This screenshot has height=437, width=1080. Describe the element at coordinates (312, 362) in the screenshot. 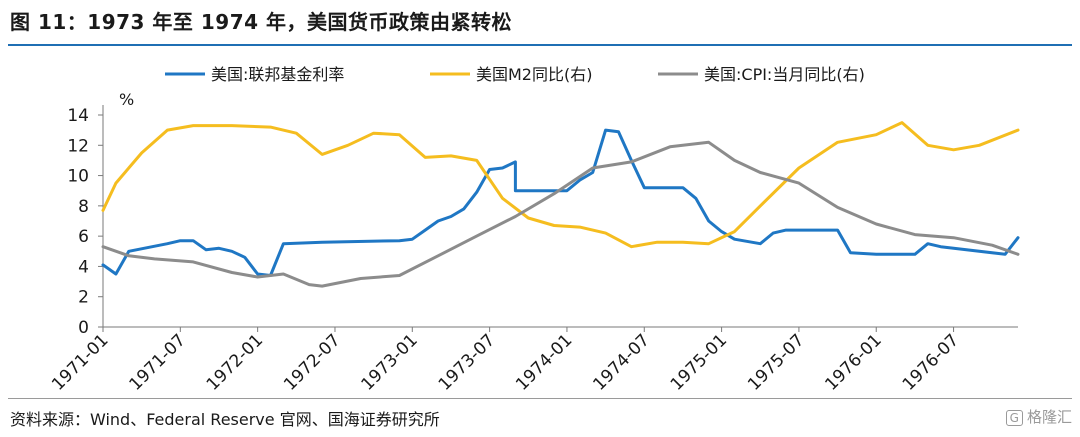

I see `x-tick-label: 1972-07` at that location.